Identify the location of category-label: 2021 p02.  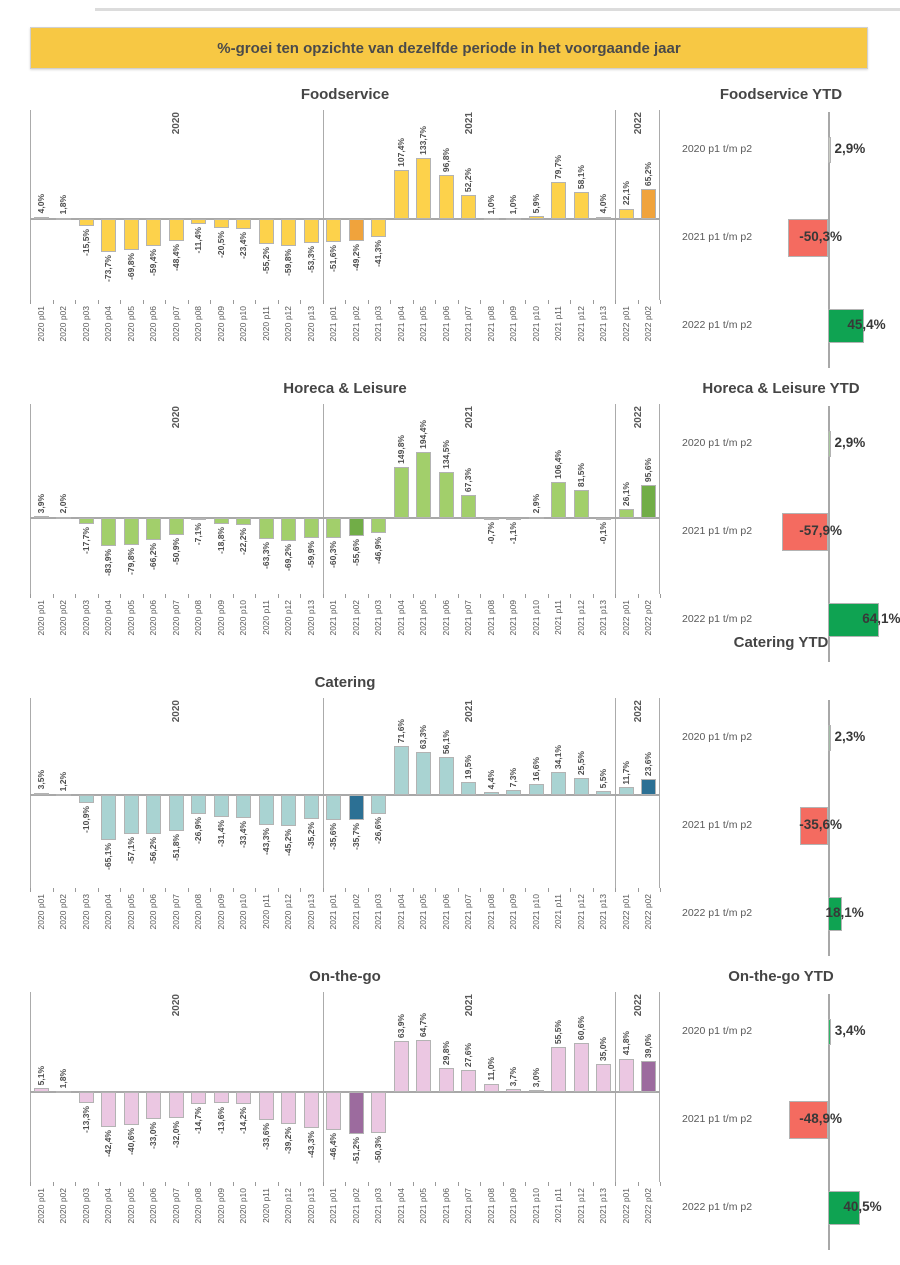
(355, 324).